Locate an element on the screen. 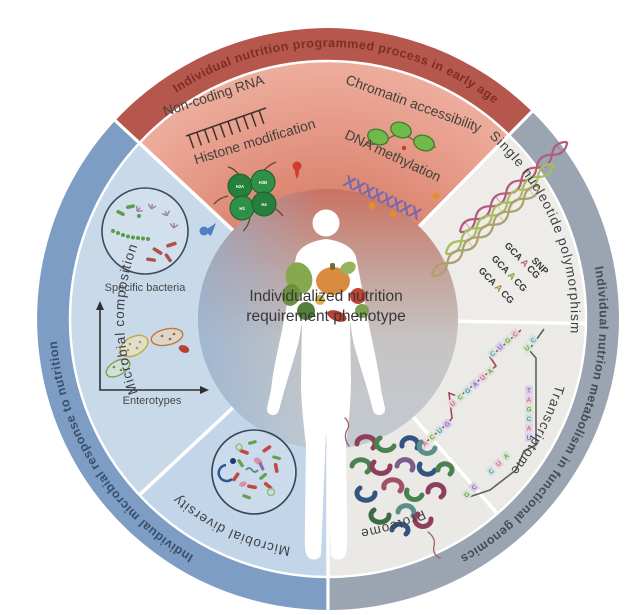 The image size is (639, 615). proteome-ribbon-icon is located at coordinates (399, 488).